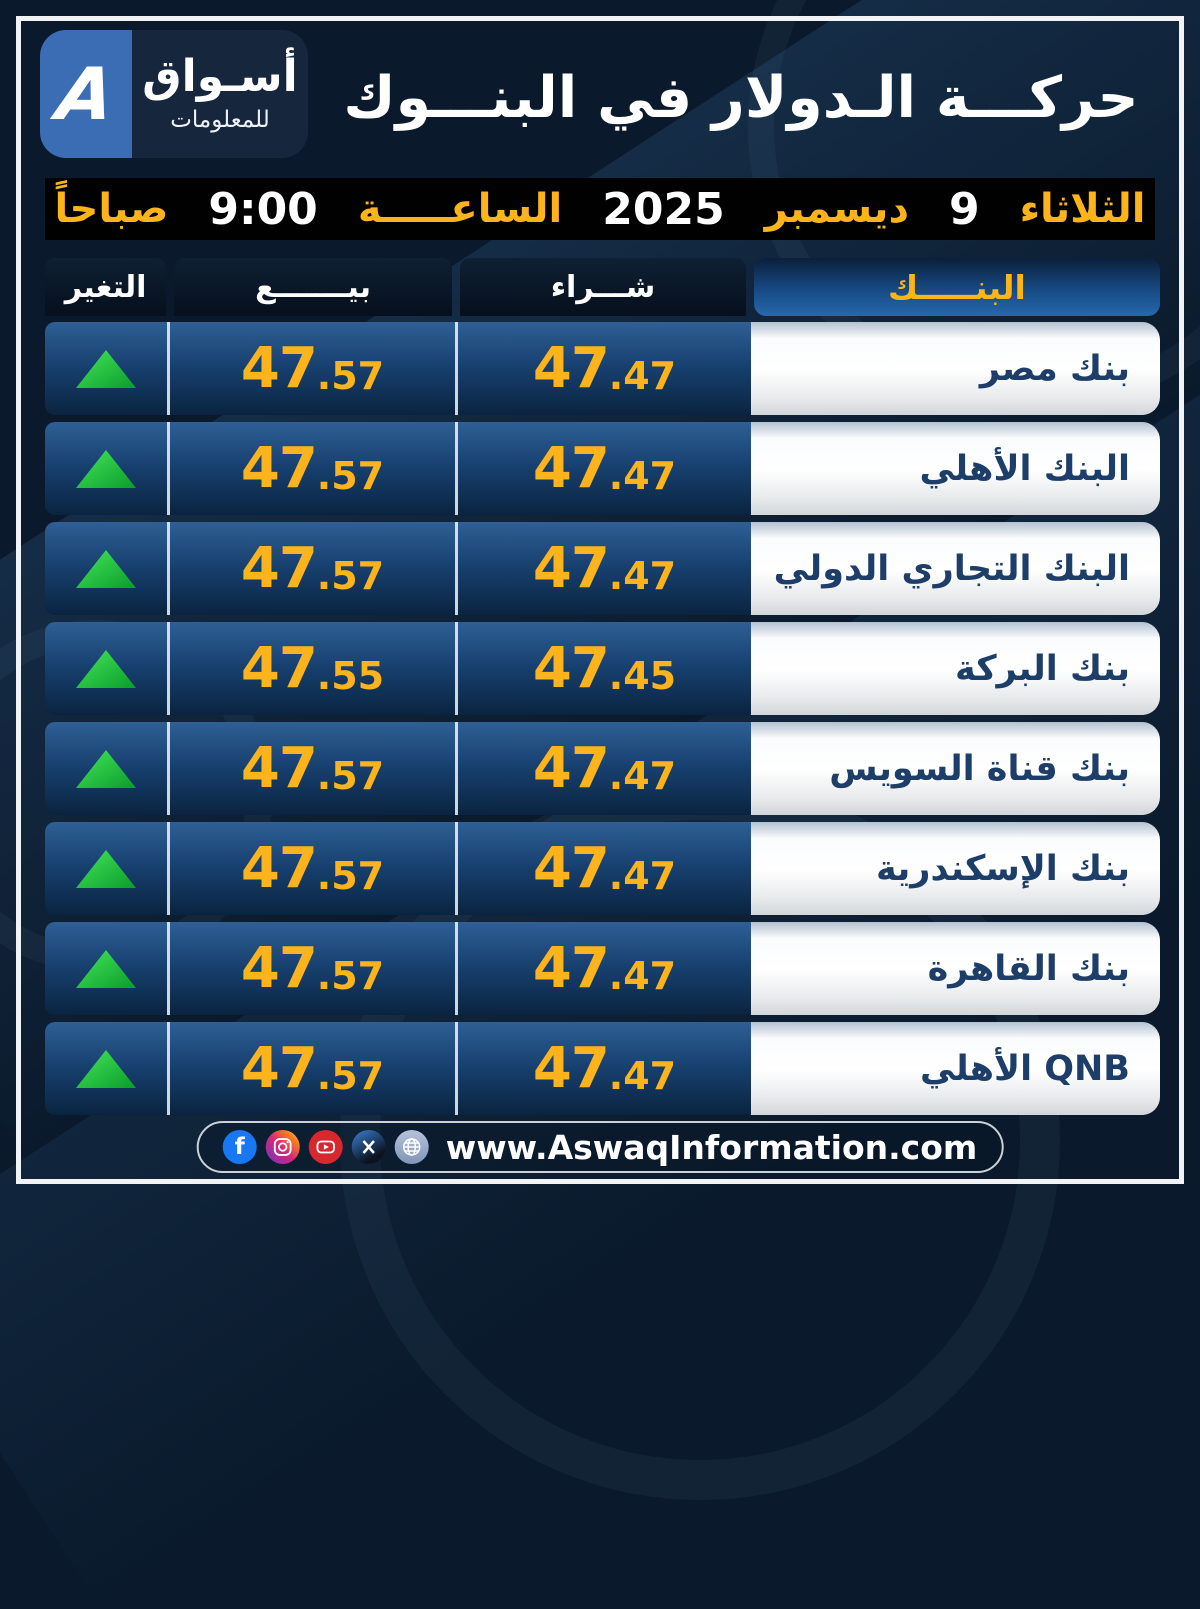 The width and height of the screenshot is (1200, 1609). Describe the element at coordinates (663, 209) in the screenshot. I see `date-year: 2025` at that location.